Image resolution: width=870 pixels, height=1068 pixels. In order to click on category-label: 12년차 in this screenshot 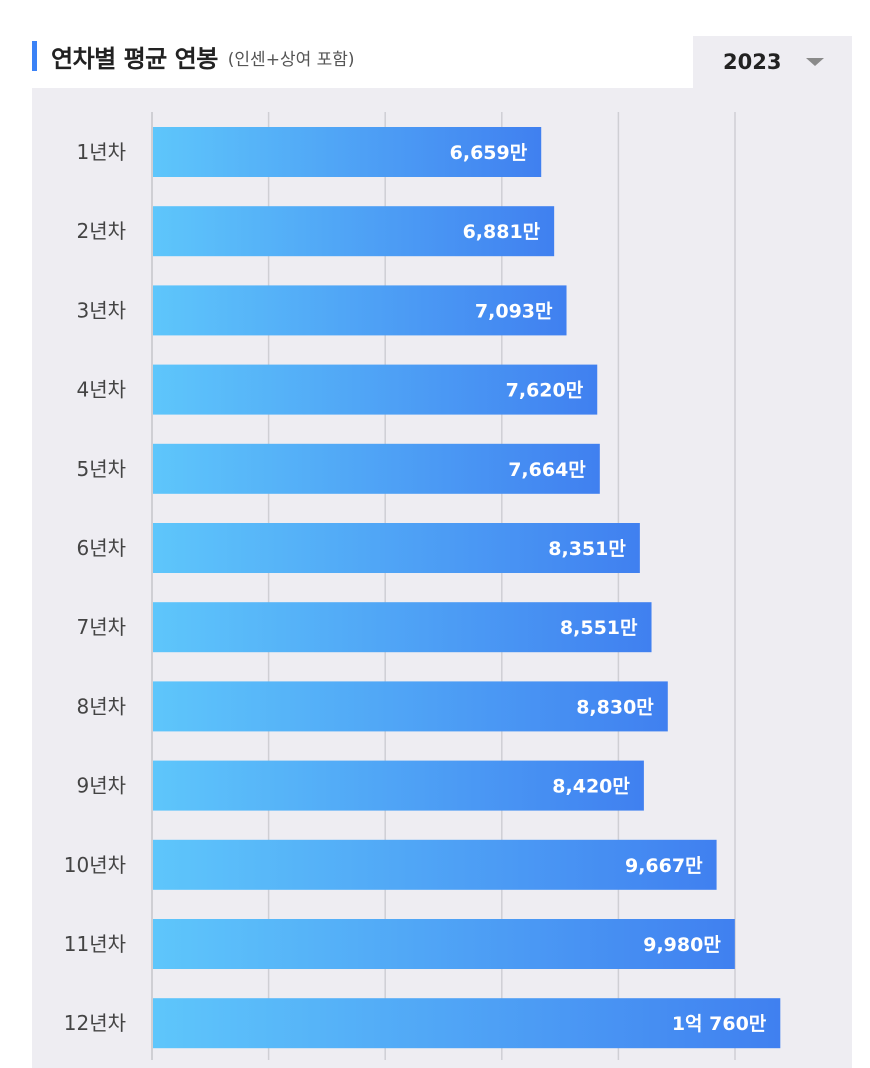, I will do `click(95, 1023)`.